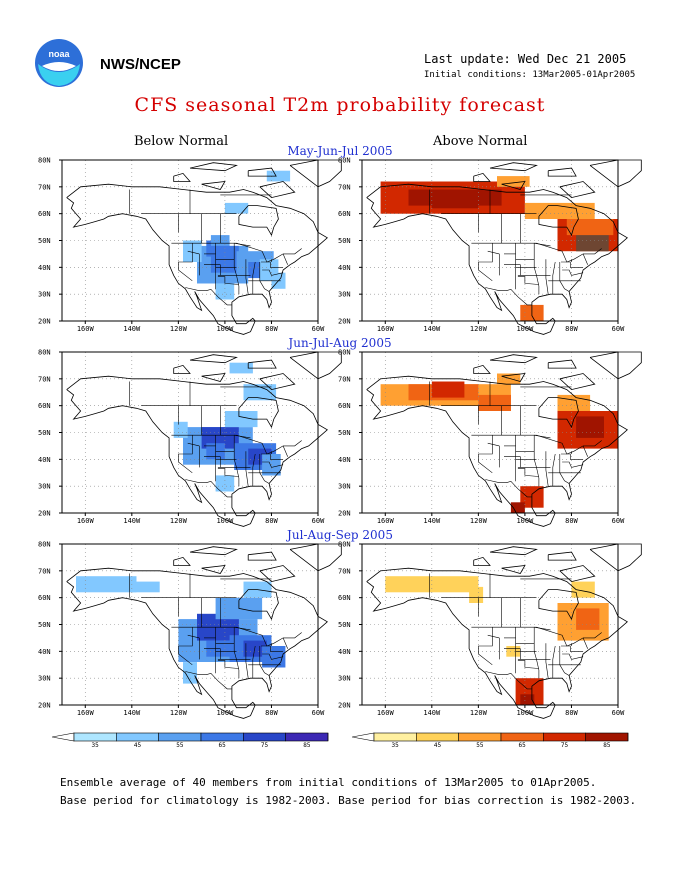 The height and width of the screenshot is (880, 680). What do you see at coordinates (223, 745) in the screenshot?
I see `colorbar-label: 65` at bounding box center [223, 745].